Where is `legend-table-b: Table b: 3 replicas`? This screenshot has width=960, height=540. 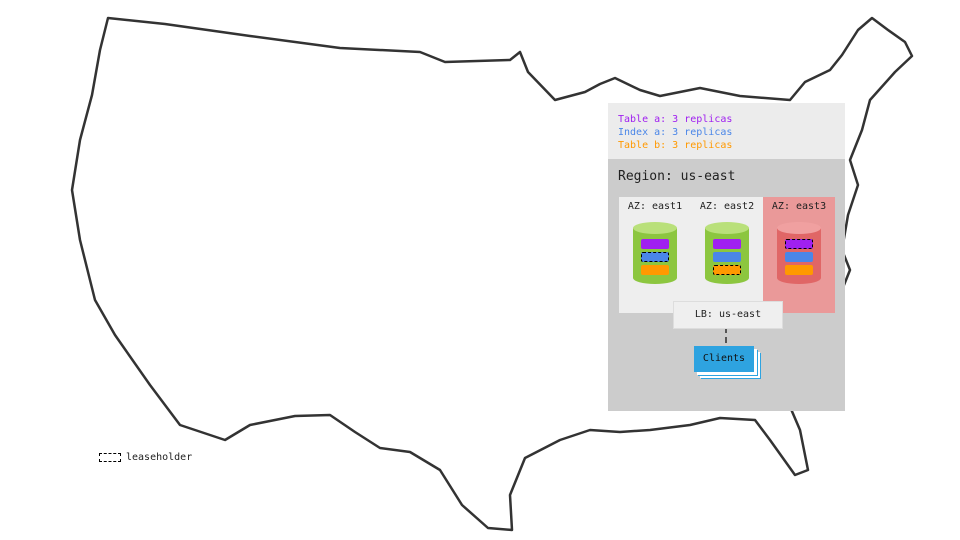
legend-table-b: Table b: 3 replicas is located at coordinates (675, 145).